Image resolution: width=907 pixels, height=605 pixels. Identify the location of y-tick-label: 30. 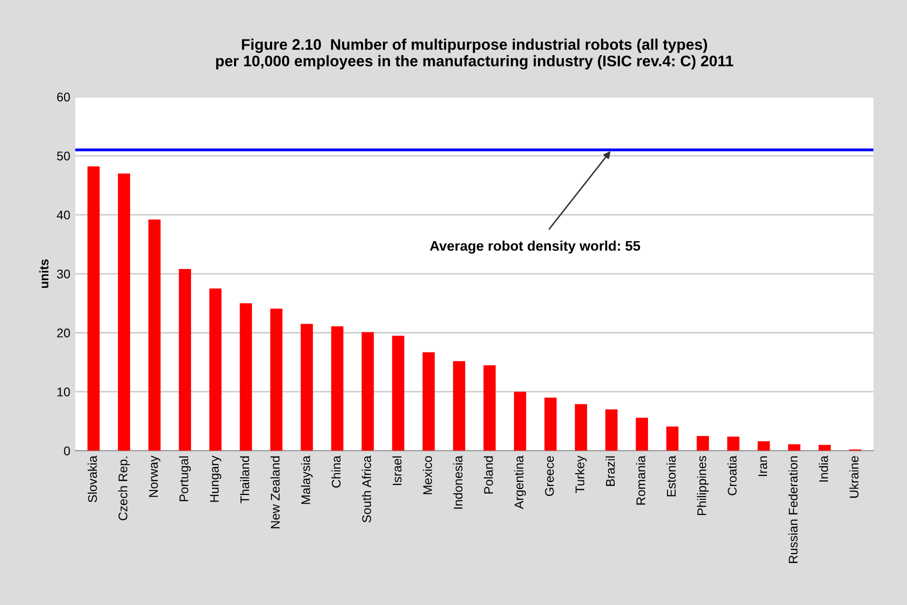
(63, 274).